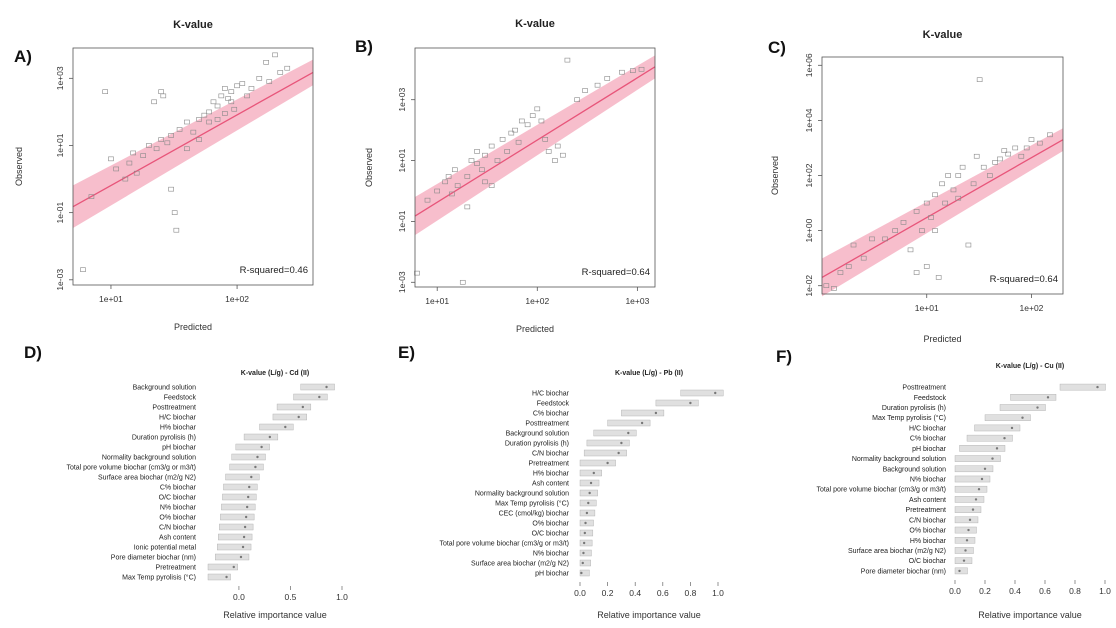 The width and height of the screenshot is (1116, 628). Describe the element at coordinates (985, 591) in the screenshot. I see `x-tick-label: 0.2` at that location.